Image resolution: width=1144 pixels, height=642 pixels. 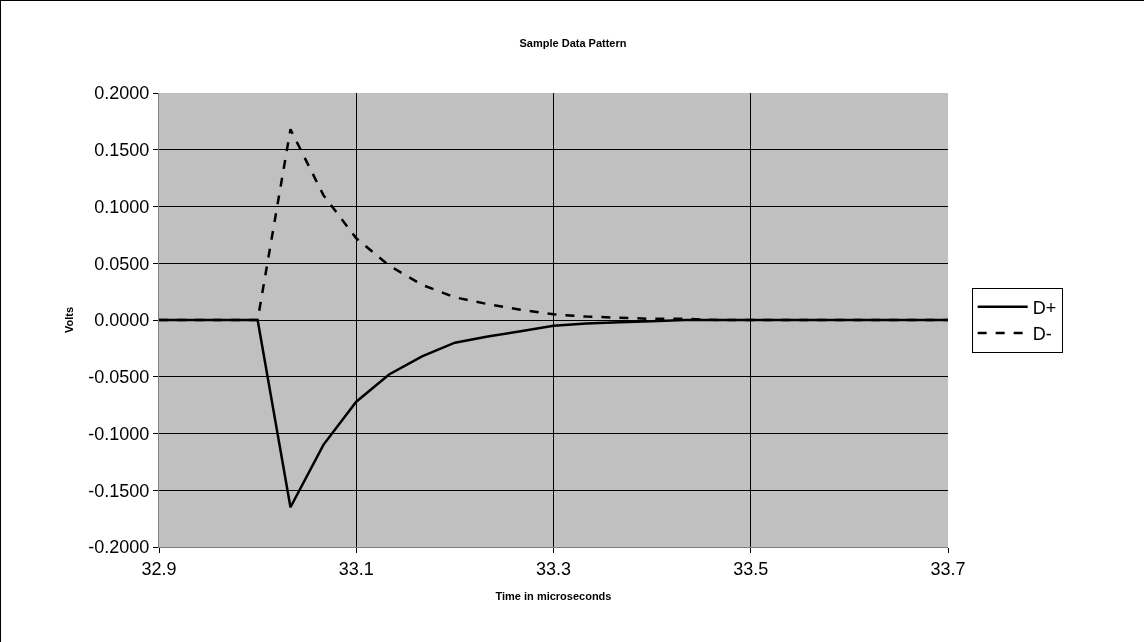 What do you see at coordinates (948, 568) in the screenshot?
I see `x-tick-label: 33.7` at bounding box center [948, 568].